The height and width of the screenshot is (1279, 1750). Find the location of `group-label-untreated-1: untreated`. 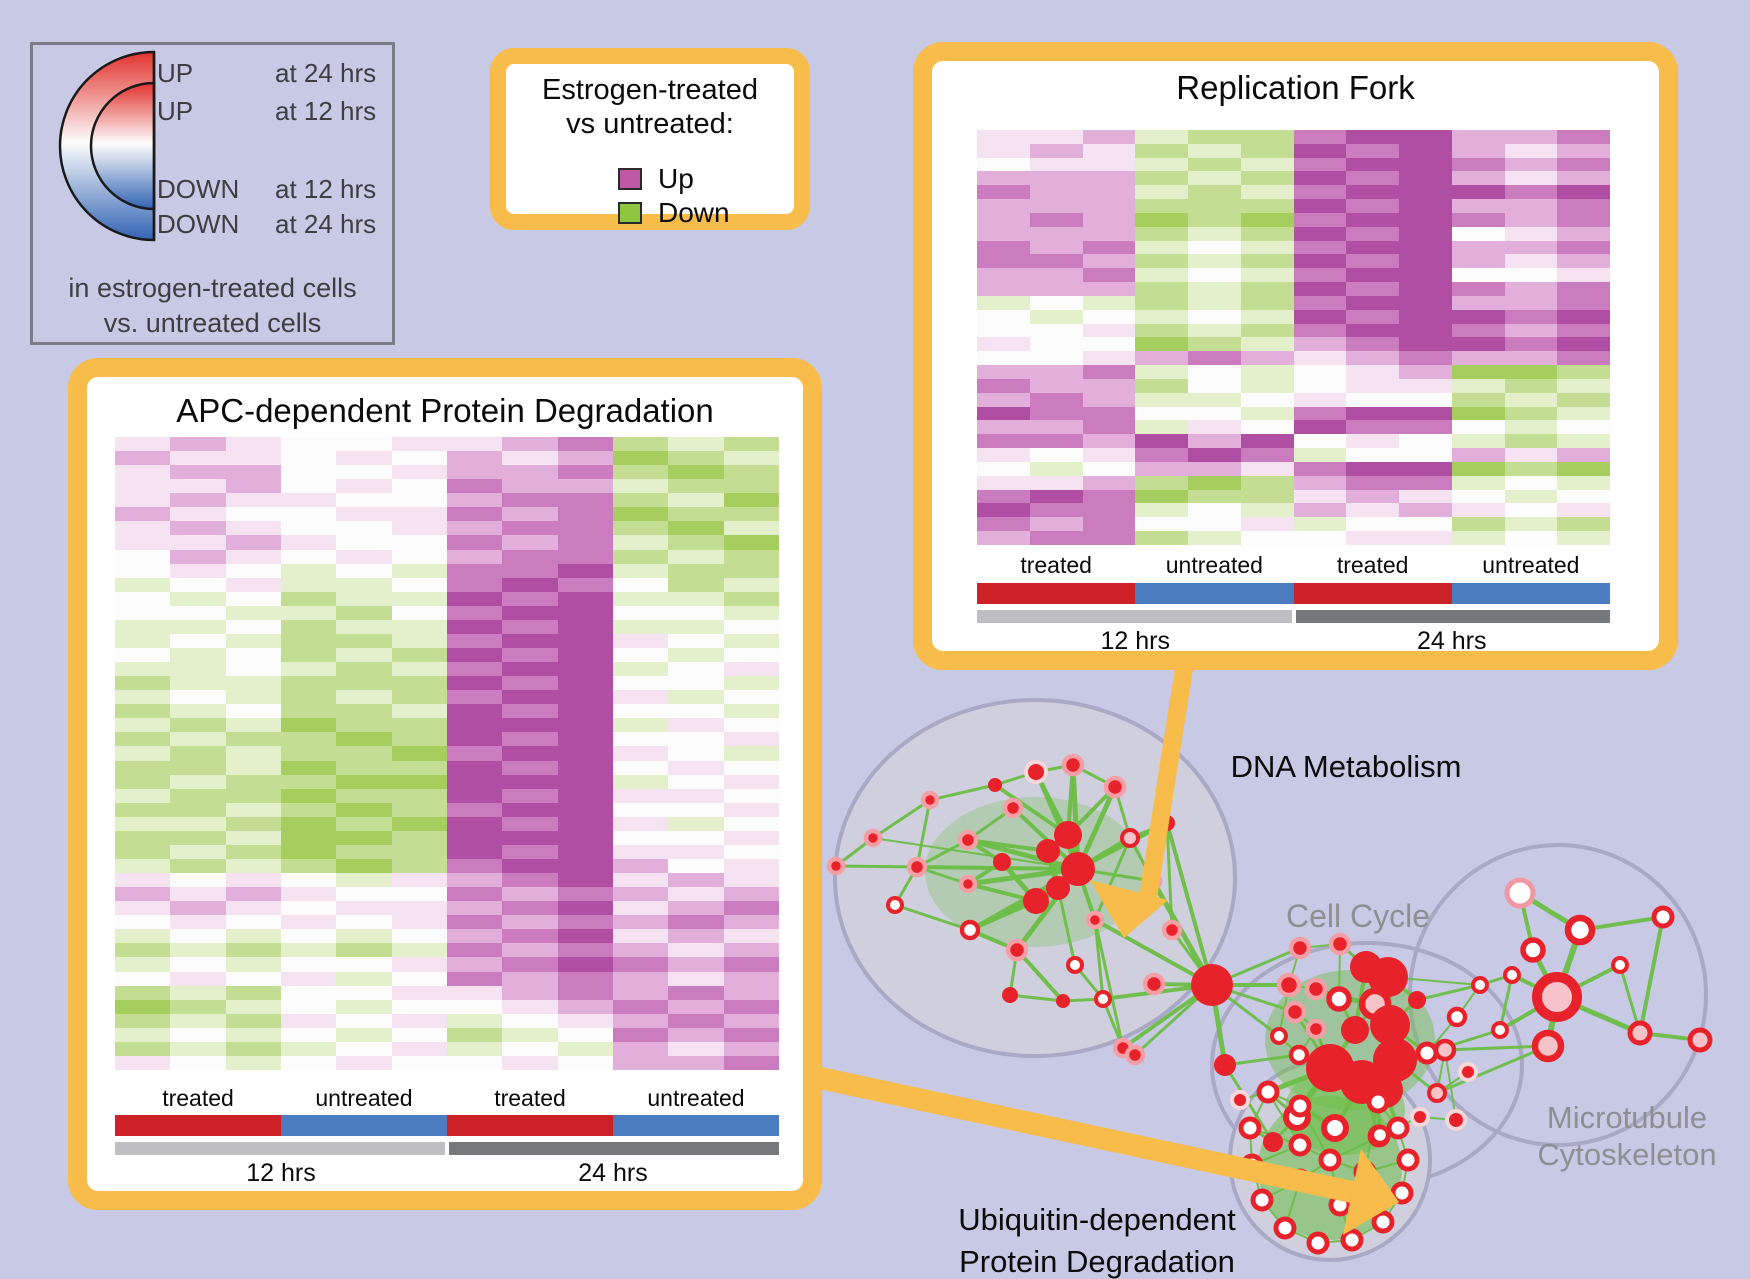

group-label-untreated-1: untreated is located at coordinates (1214, 565).